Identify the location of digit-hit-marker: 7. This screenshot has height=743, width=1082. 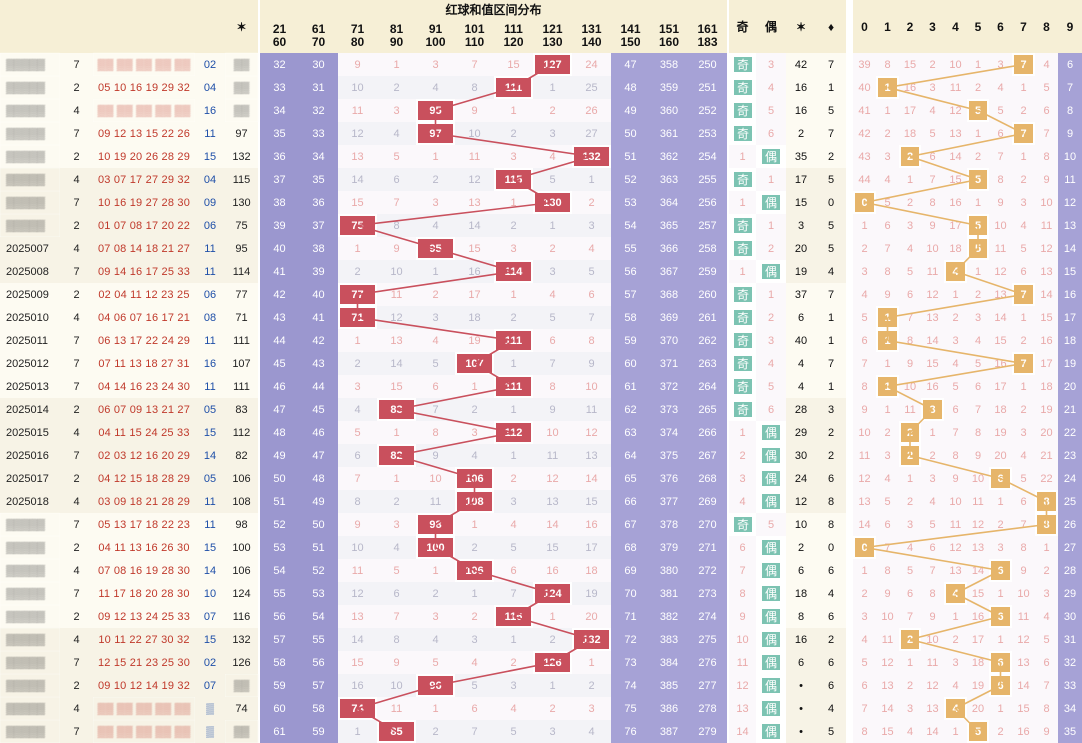
(1023, 133).